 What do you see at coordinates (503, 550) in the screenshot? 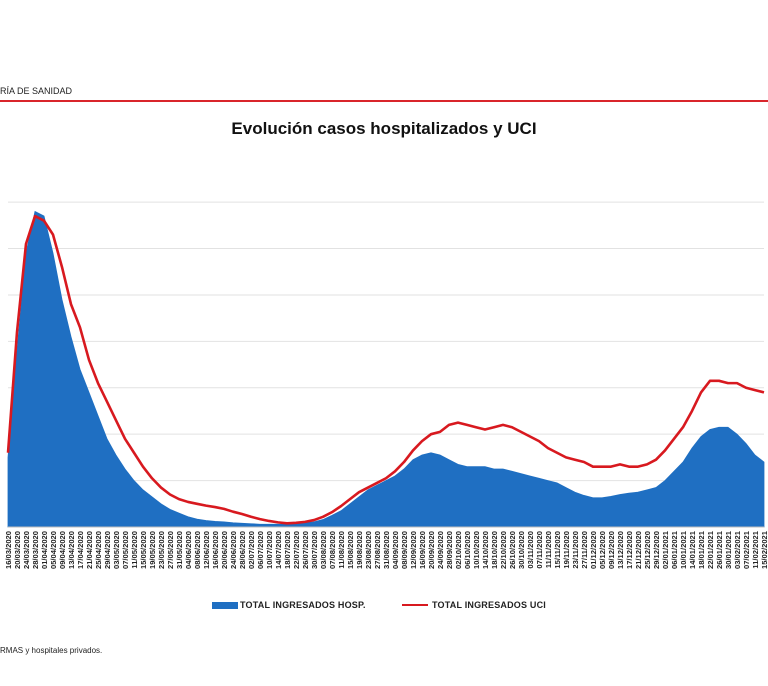
I see `x-tick-label: 22/10/2020` at bounding box center [503, 550].